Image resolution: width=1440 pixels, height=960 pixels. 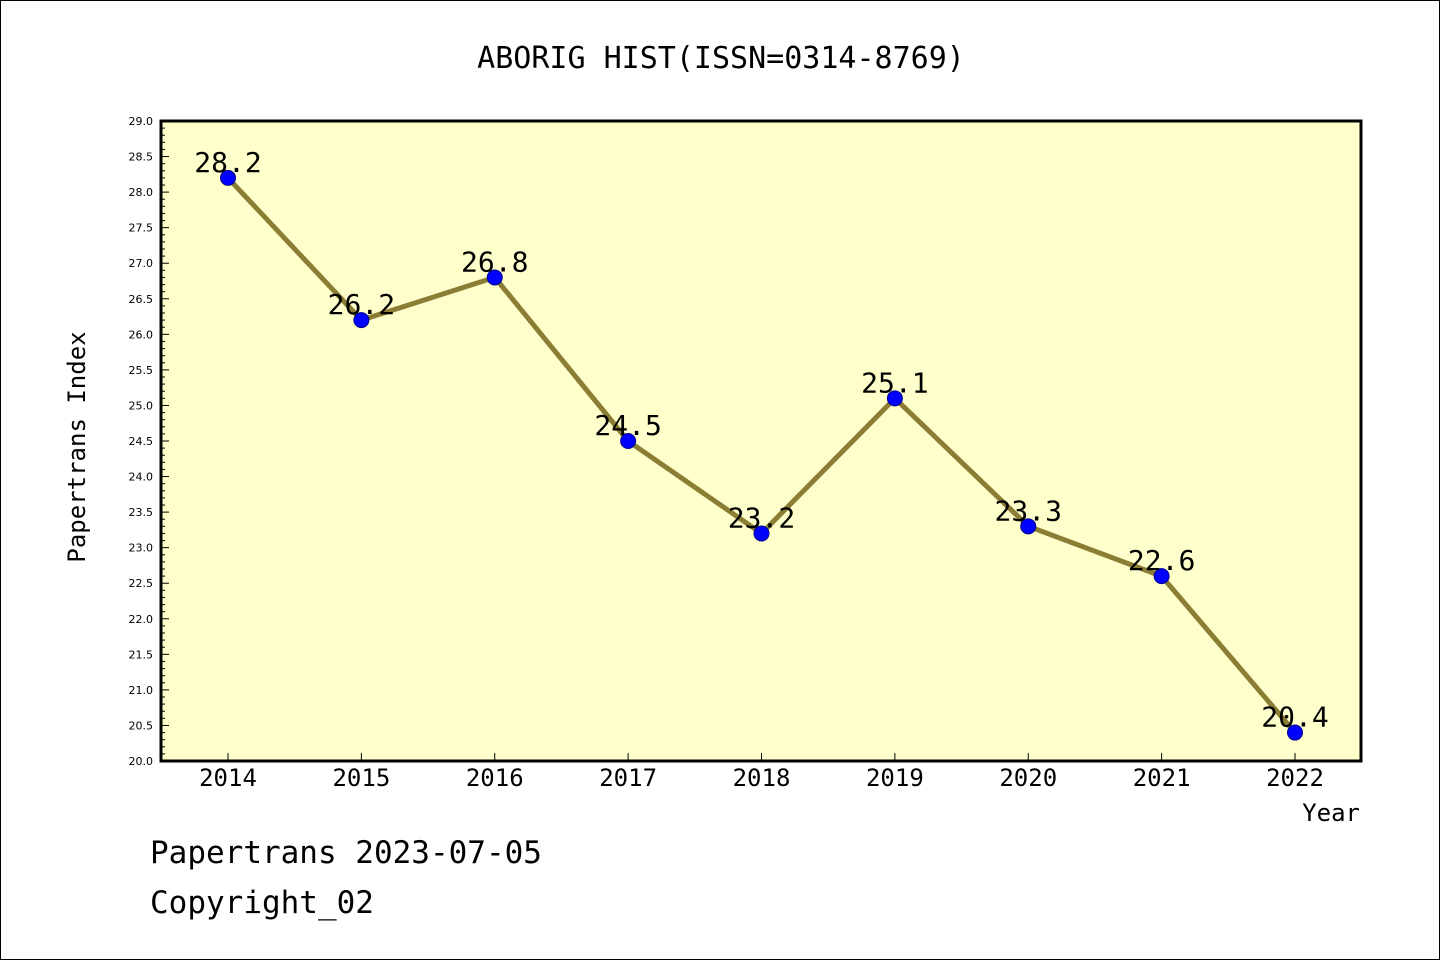 I want to click on y-tick-label: 24.5, so click(x=141, y=441).